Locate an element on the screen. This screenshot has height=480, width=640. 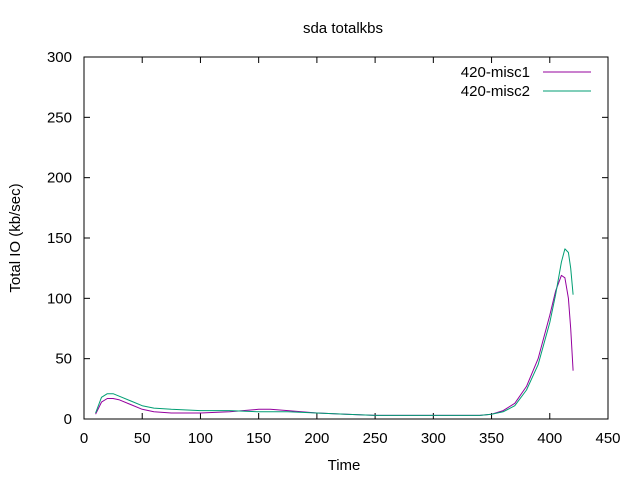
chart-title: sda totalkbs is located at coordinates (343, 28).